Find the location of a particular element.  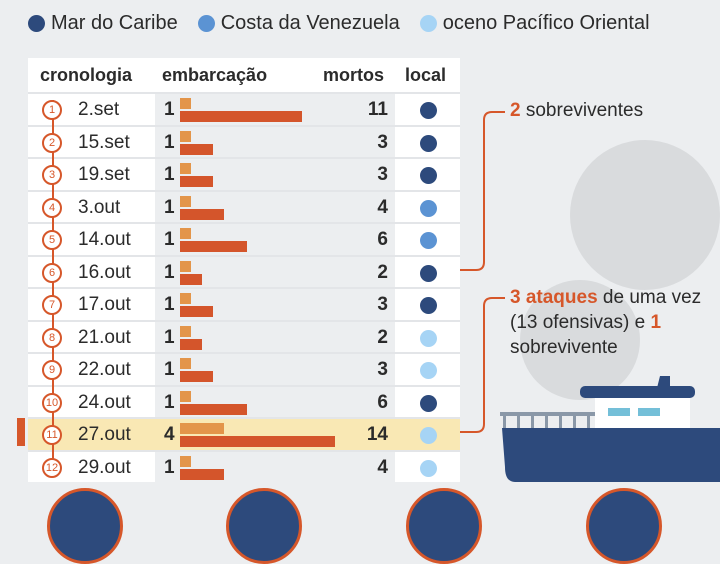

header-deaths: mortos is located at coordinates (354, 75).